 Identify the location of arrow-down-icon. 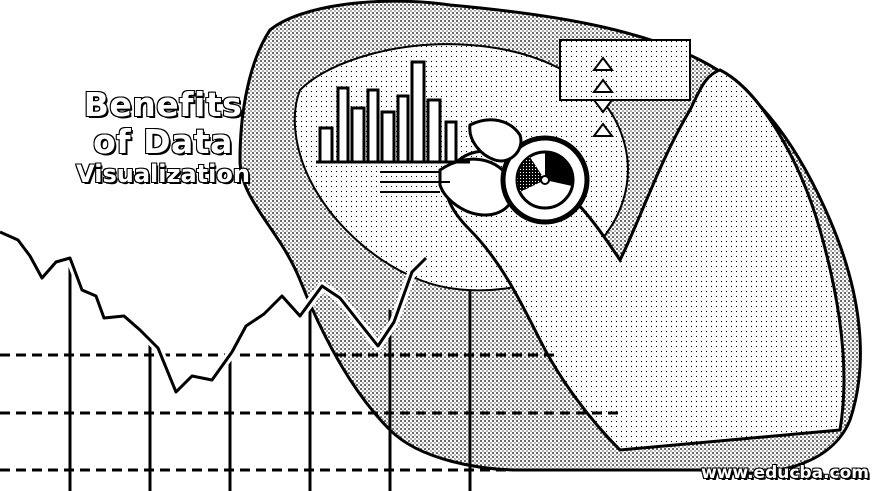
(603, 106).